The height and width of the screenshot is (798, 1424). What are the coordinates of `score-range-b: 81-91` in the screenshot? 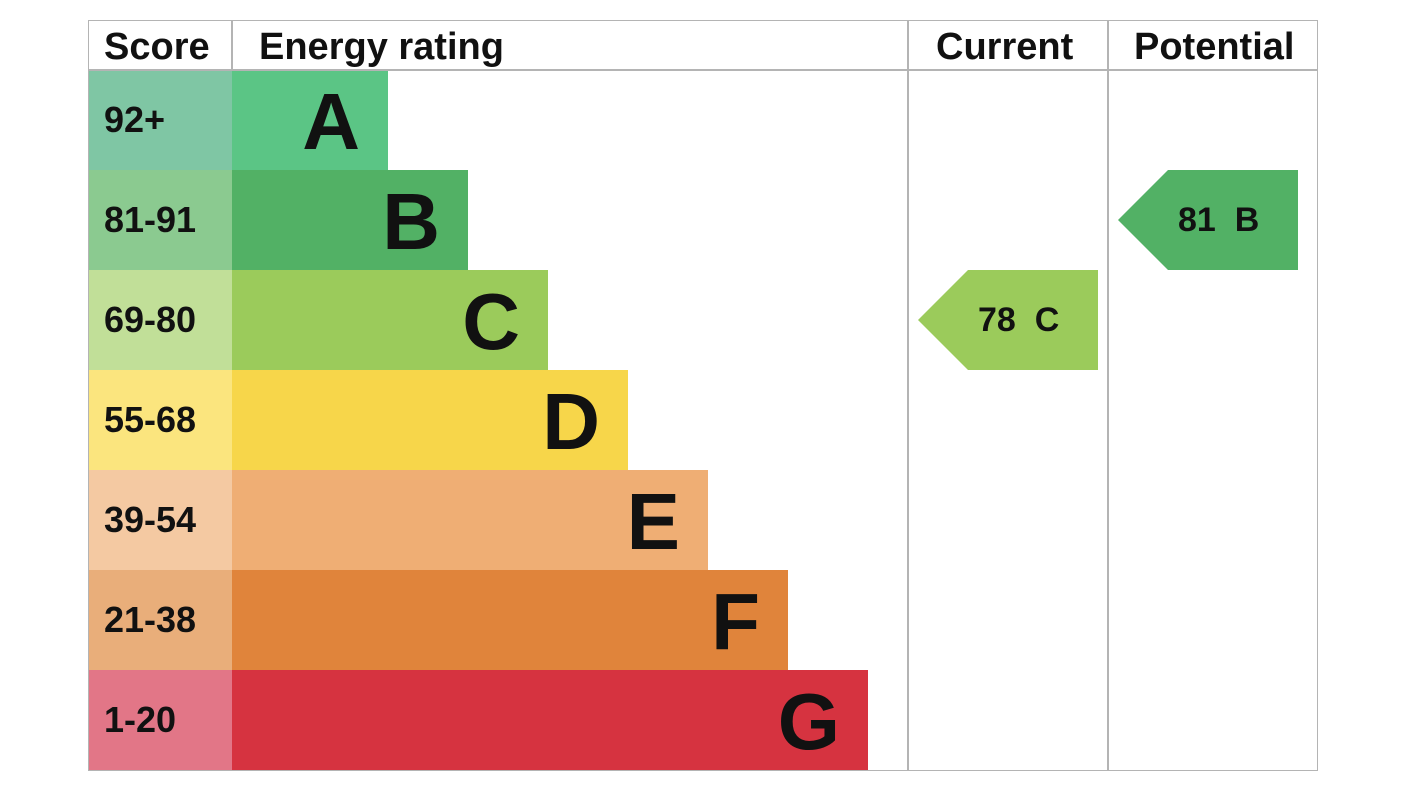 It's located at (150, 219).